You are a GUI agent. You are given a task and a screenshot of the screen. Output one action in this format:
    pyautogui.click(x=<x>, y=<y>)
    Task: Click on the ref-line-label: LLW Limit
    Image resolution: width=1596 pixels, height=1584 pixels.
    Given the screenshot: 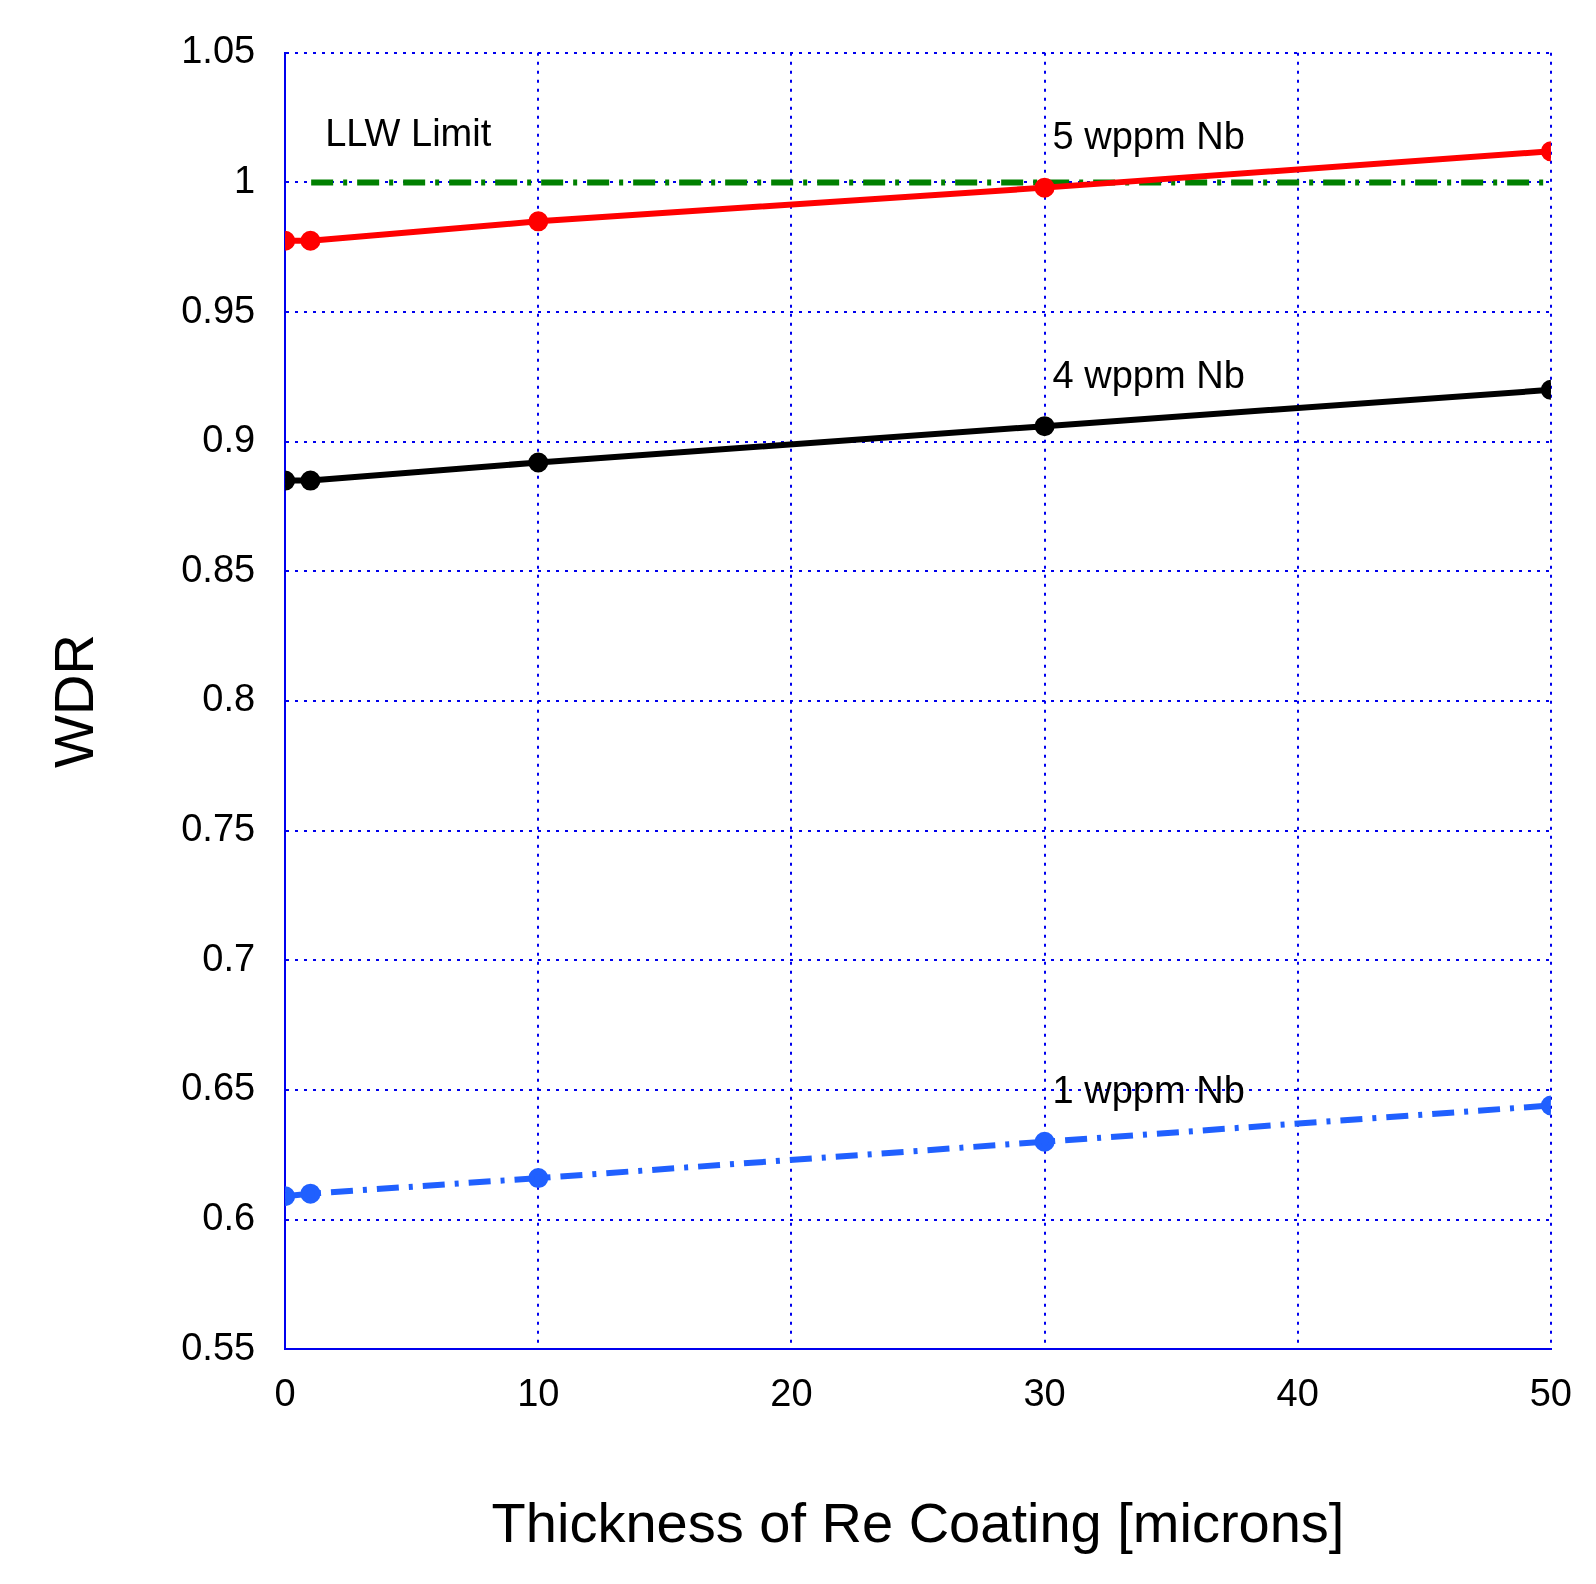 What is the action you would take?
    pyautogui.click(x=408, y=132)
    